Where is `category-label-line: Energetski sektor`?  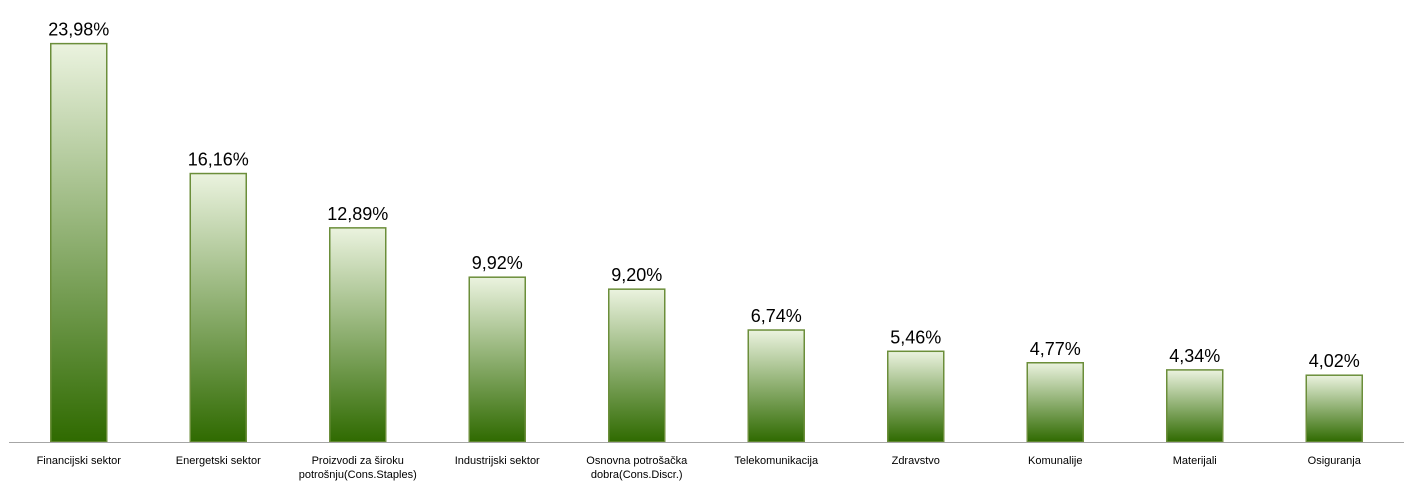
category-label-line: Energetski sektor is located at coordinates (218, 461).